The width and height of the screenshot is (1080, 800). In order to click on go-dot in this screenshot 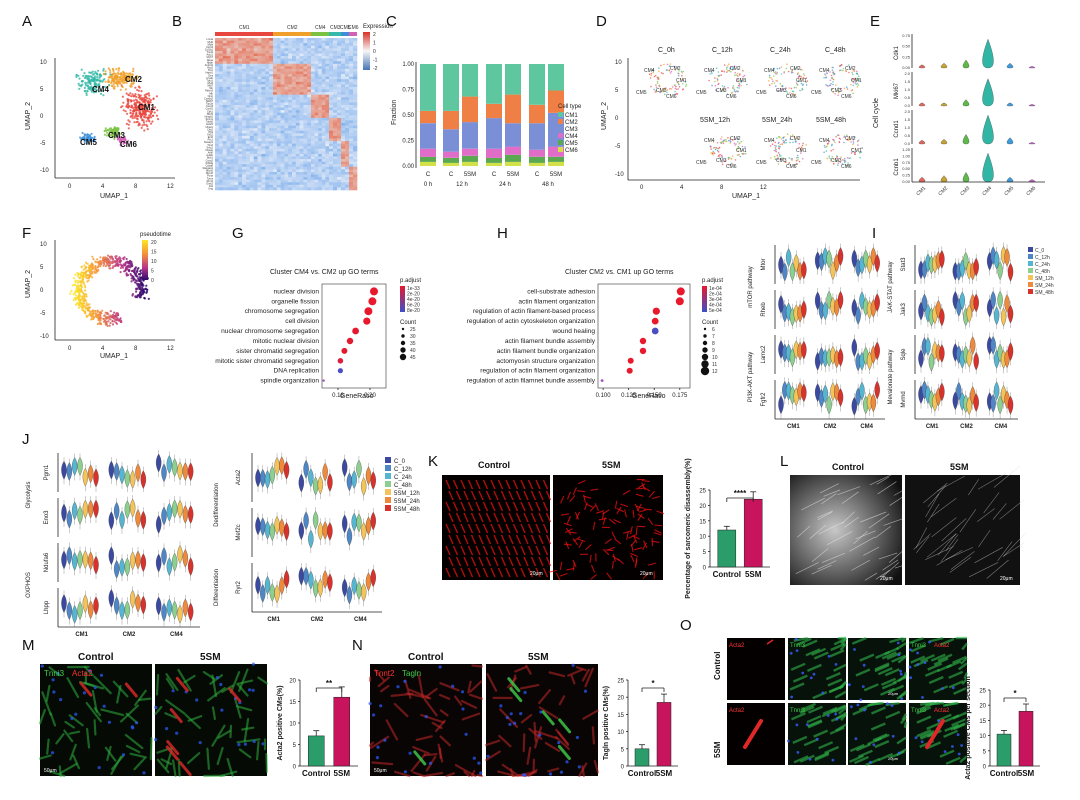, I will do `click(655, 331)`.